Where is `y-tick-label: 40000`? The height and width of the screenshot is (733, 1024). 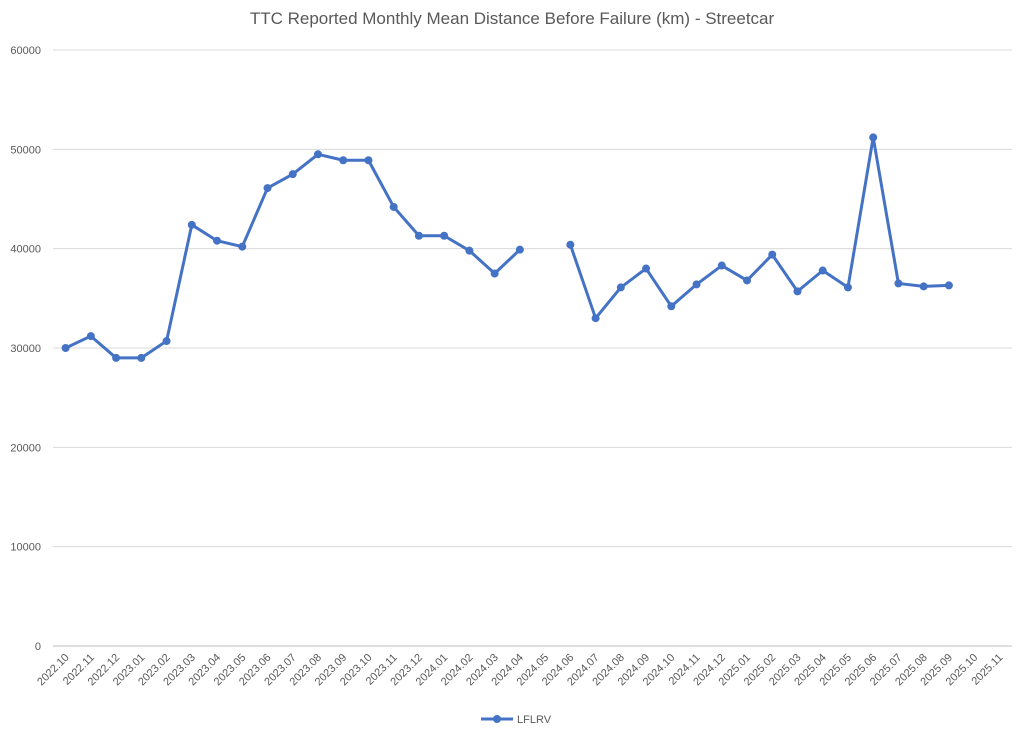
y-tick-label: 40000 is located at coordinates (25, 250).